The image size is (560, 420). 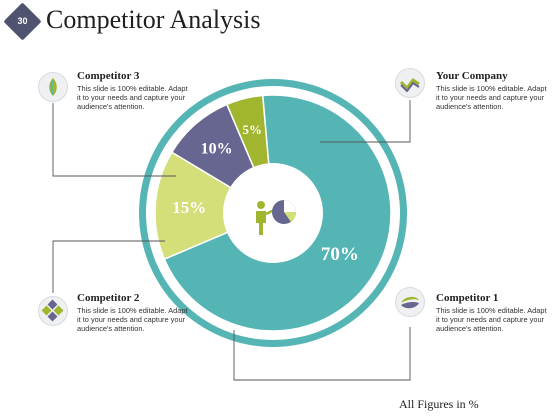 I want to click on callout-competitor2-title: Competitor 2, so click(x=108, y=298).